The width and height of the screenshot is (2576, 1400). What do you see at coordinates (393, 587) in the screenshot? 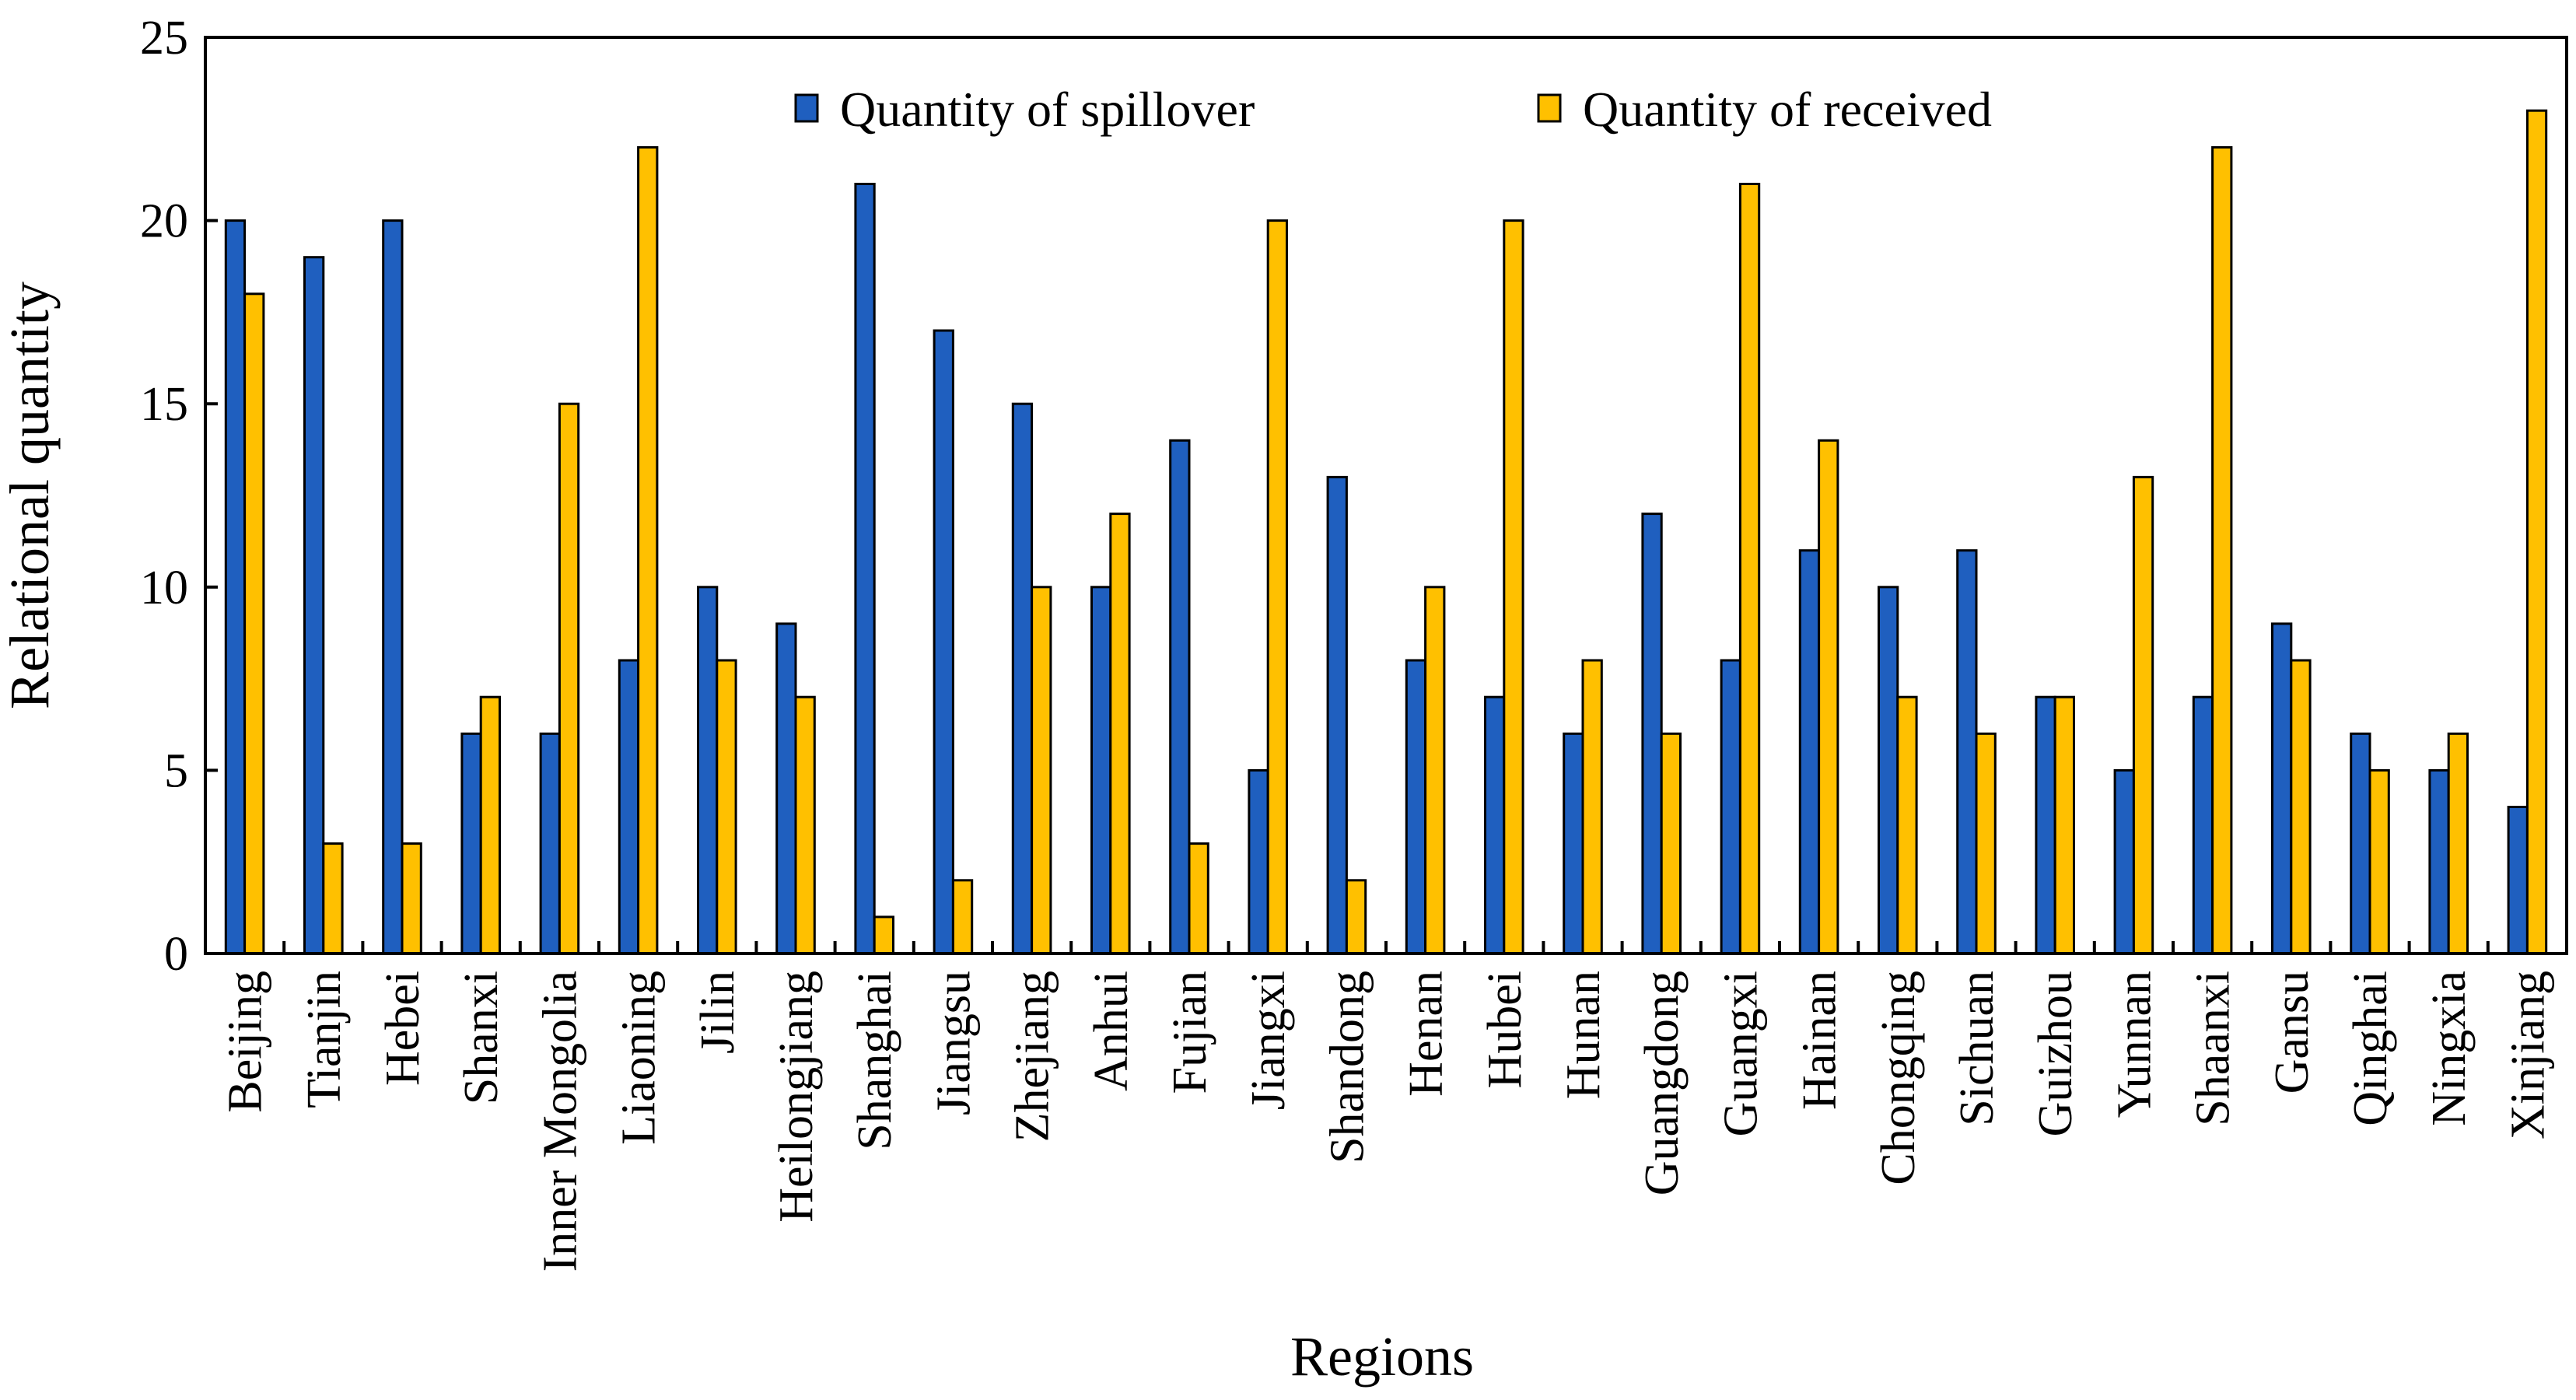
I see `bar-spillover-hebei` at bounding box center [393, 587].